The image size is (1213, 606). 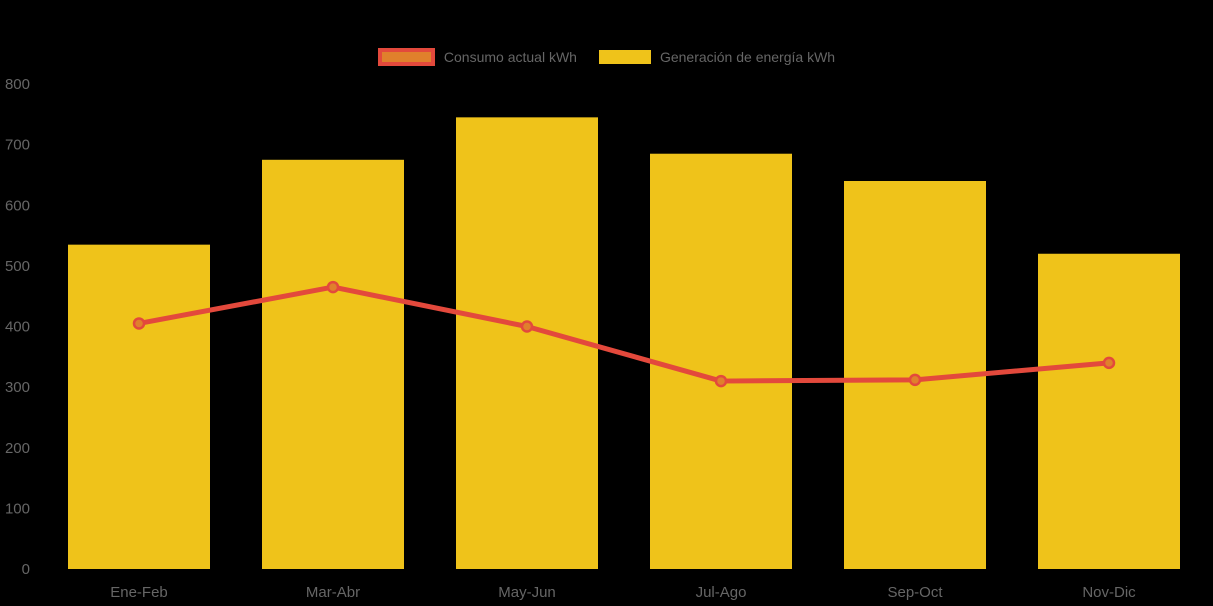 What do you see at coordinates (17, 84) in the screenshot?
I see `y-axis-tick-800: 800` at bounding box center [17, 84].